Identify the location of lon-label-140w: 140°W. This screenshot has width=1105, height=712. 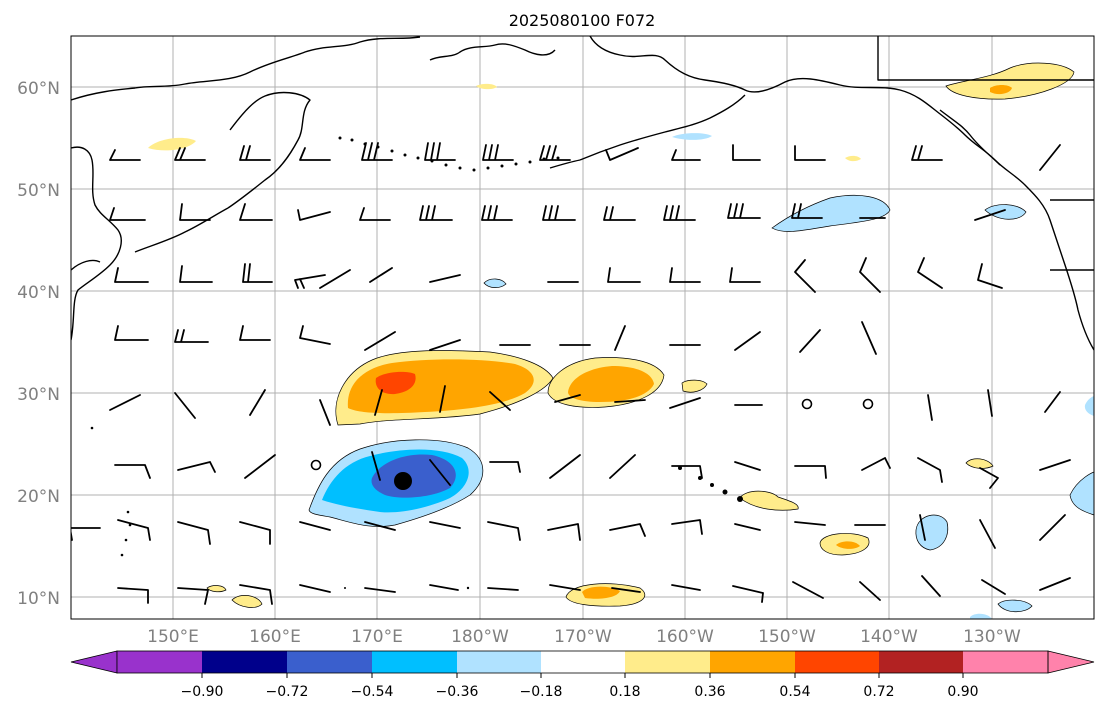
(889, 637).